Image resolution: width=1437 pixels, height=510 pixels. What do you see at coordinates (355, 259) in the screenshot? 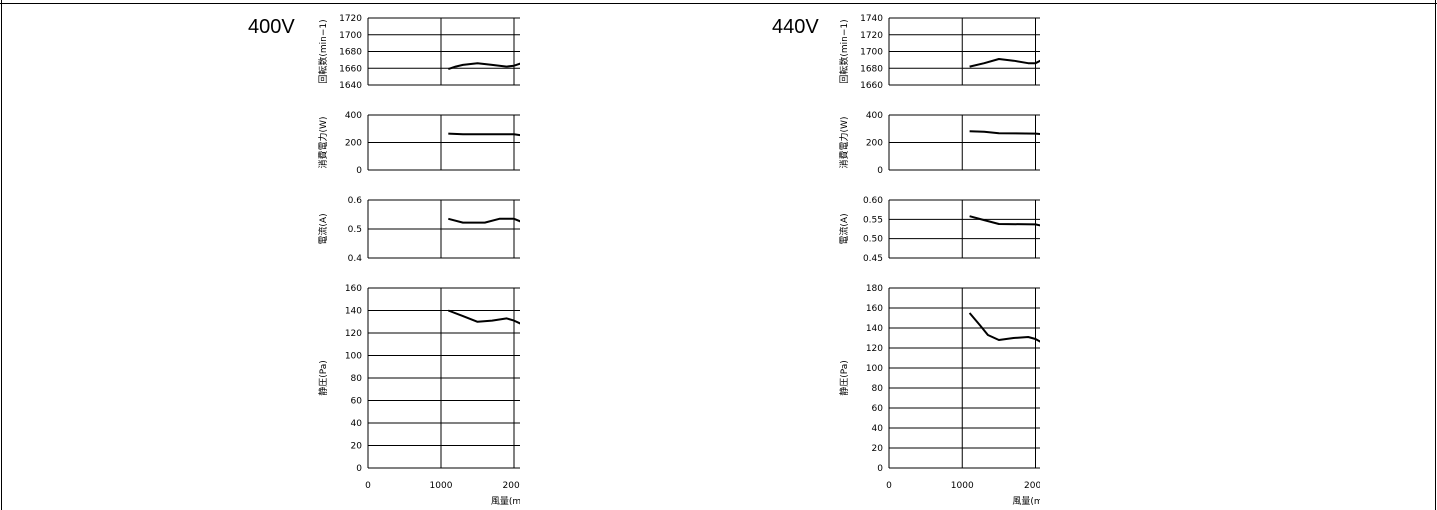
I see `y-tick-label: 0.4` at bounding box center [355, 259].